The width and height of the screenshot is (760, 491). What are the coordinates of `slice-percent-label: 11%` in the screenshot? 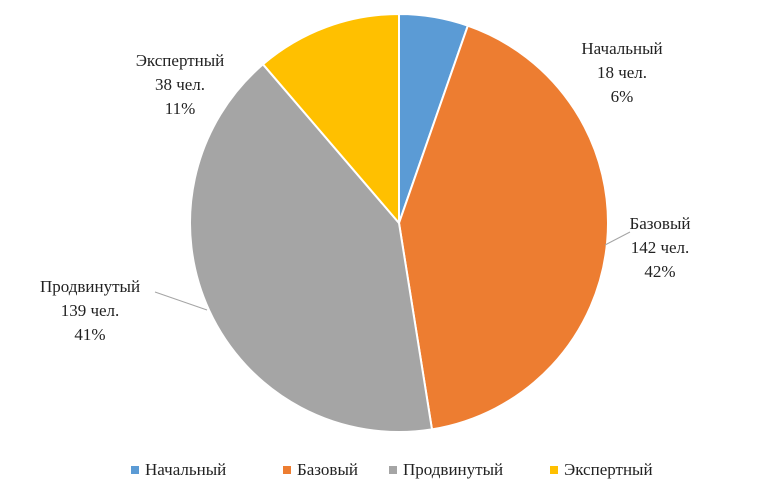 It's located at (180, 108).